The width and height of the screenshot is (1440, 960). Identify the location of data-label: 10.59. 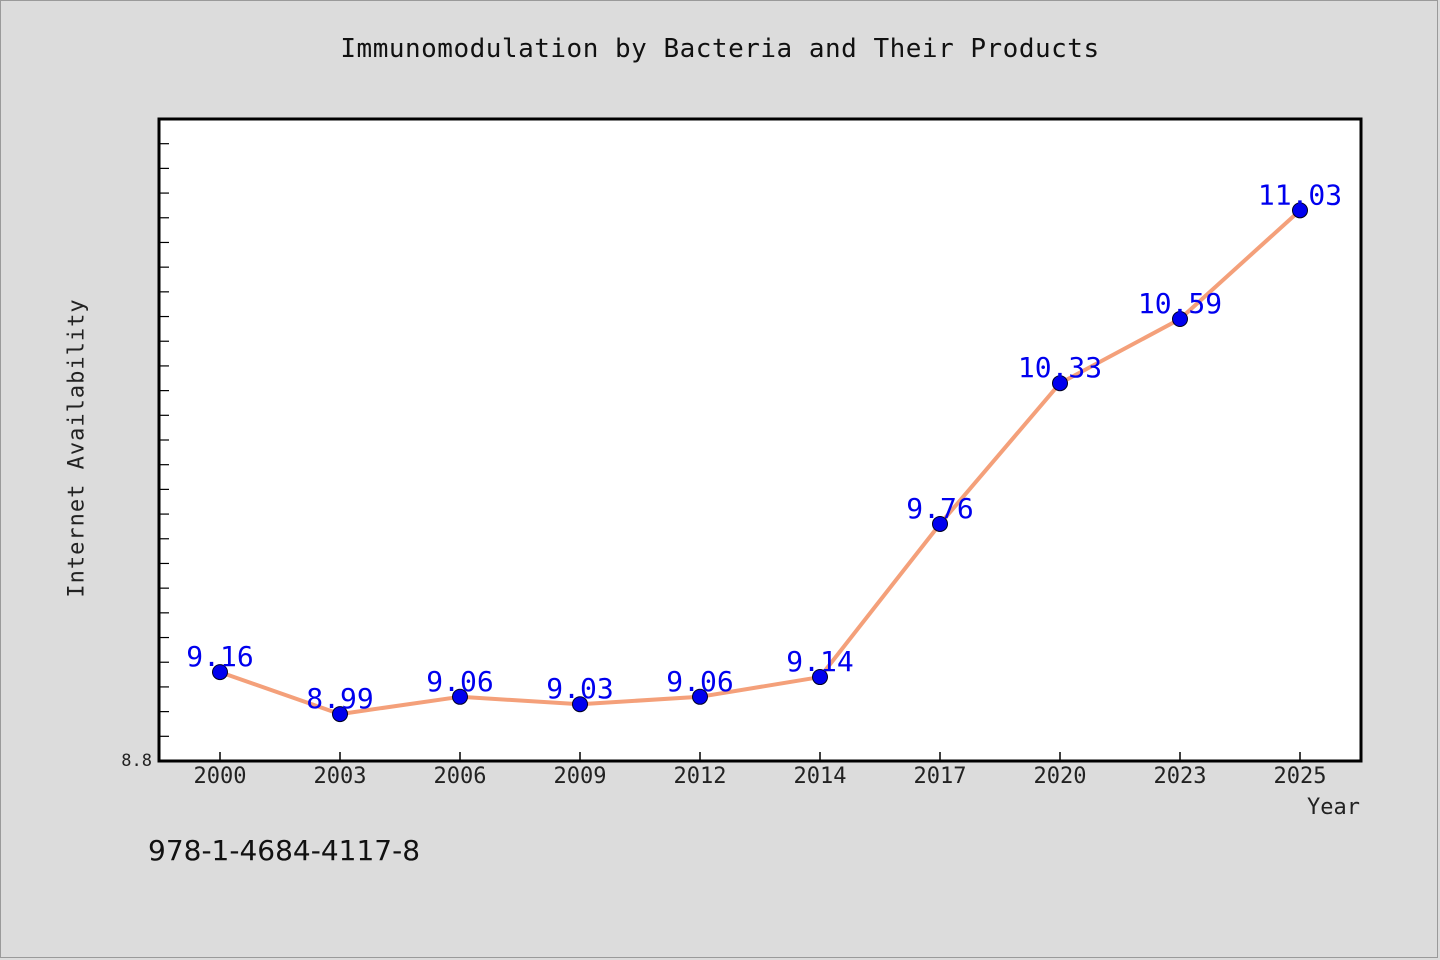
(1180, 303).